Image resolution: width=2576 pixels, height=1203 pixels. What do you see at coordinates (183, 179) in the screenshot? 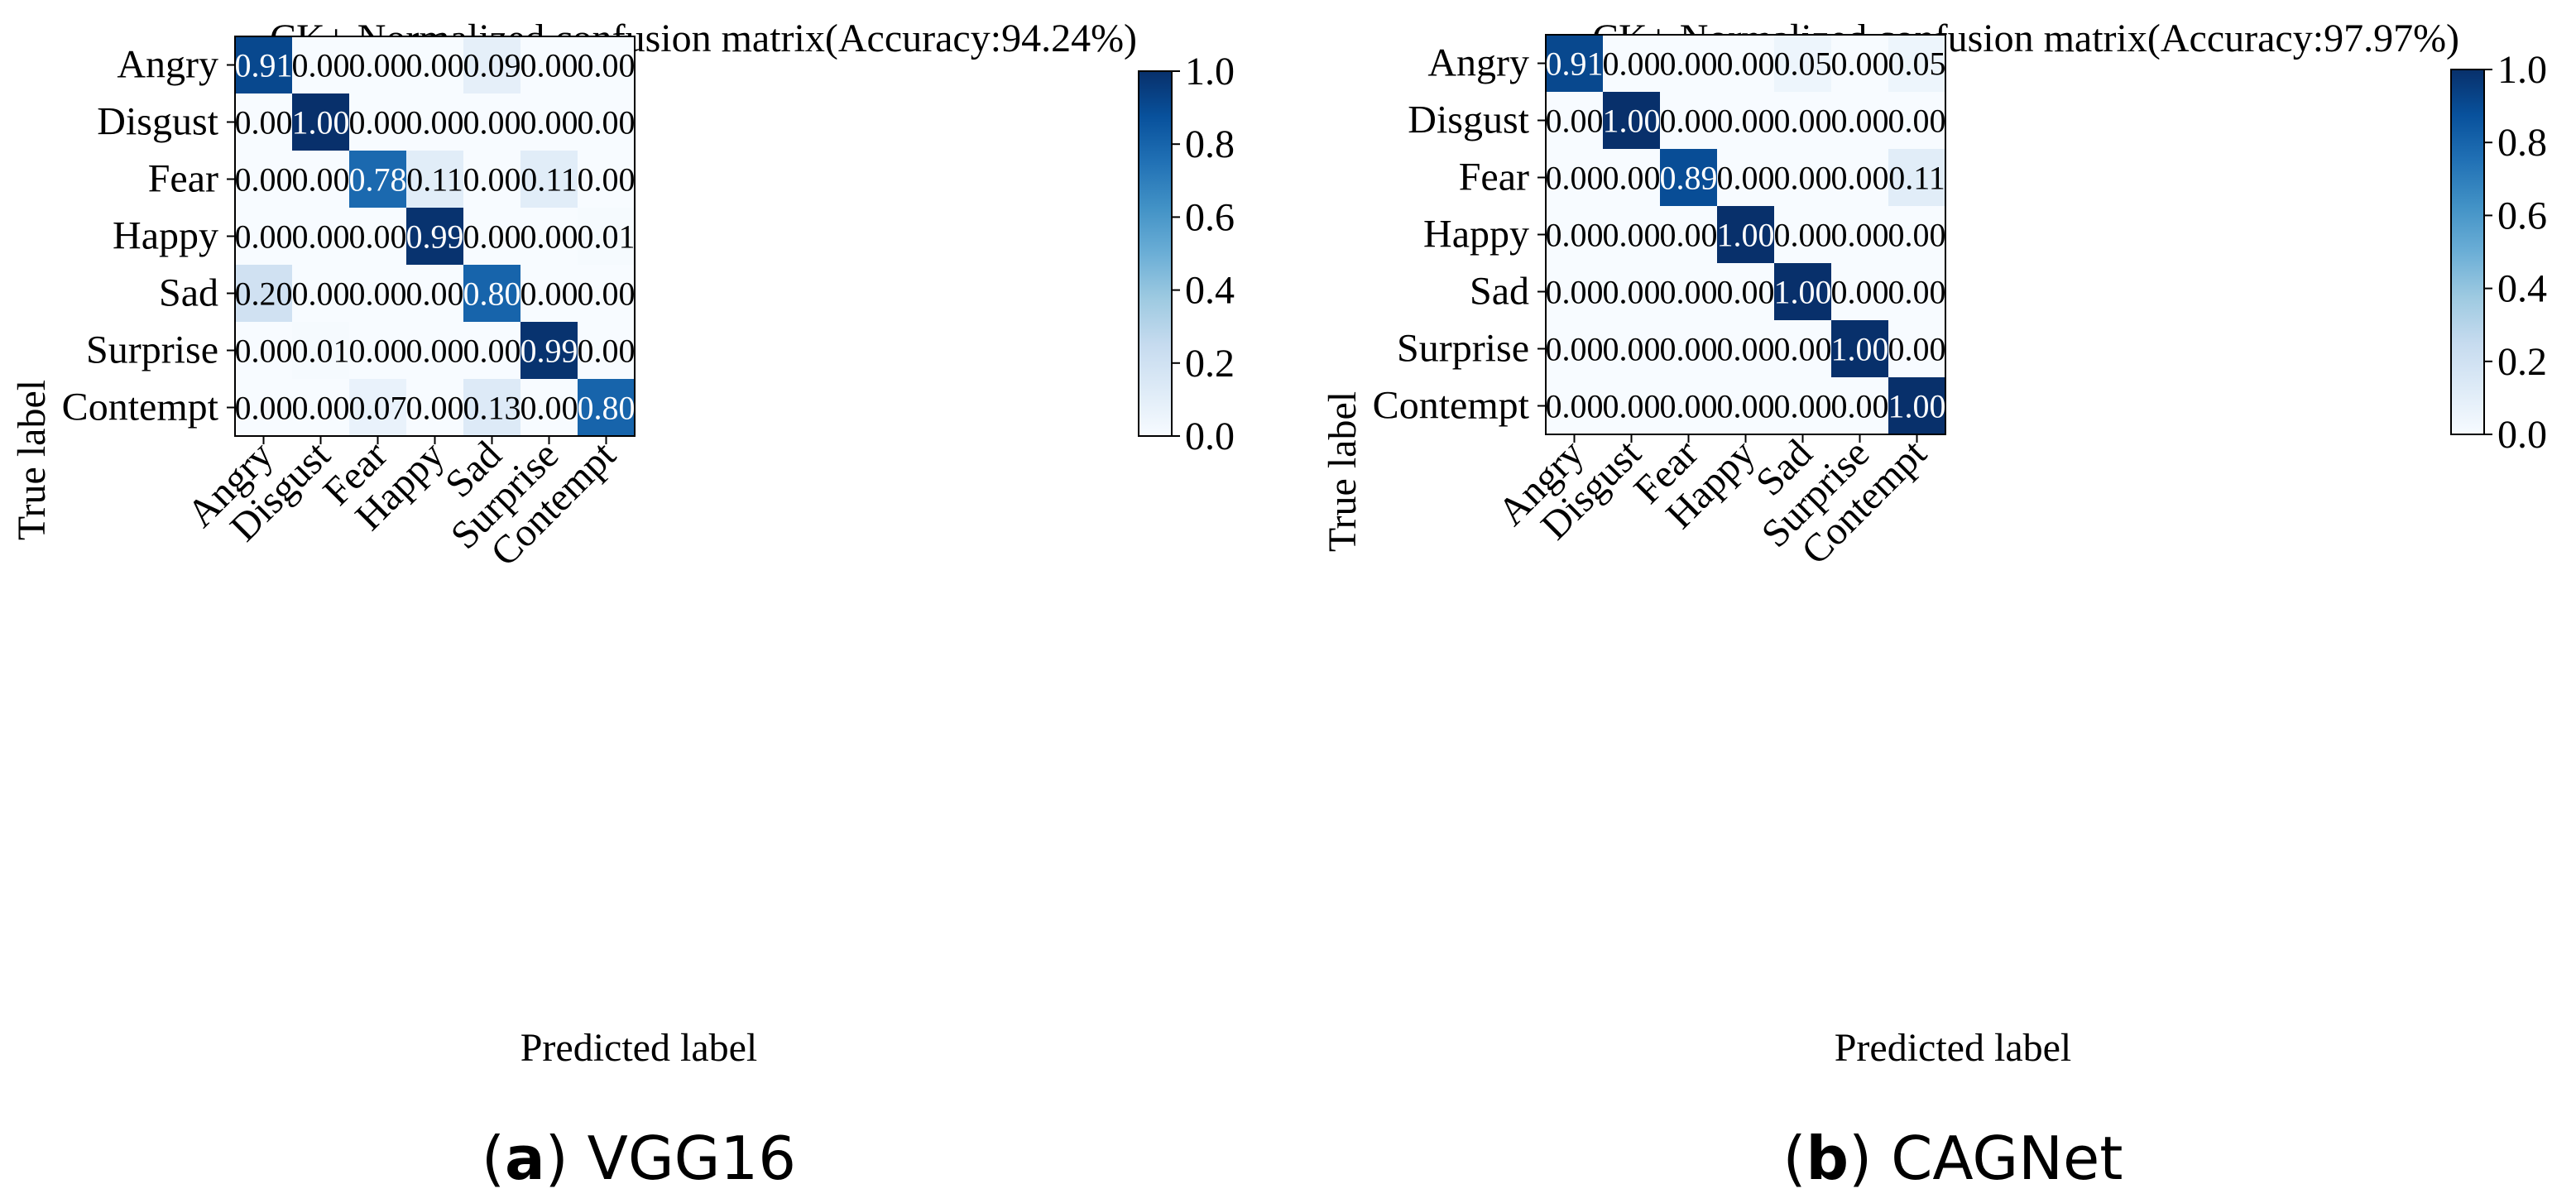
I see `y-tick-label: Fear` at bounding box center [183, 179].